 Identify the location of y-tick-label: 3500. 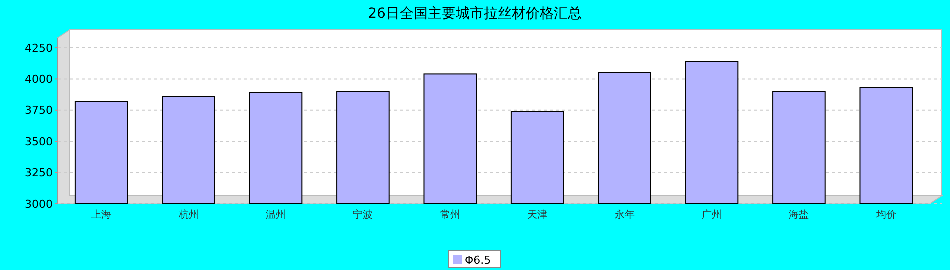
(39, 141).